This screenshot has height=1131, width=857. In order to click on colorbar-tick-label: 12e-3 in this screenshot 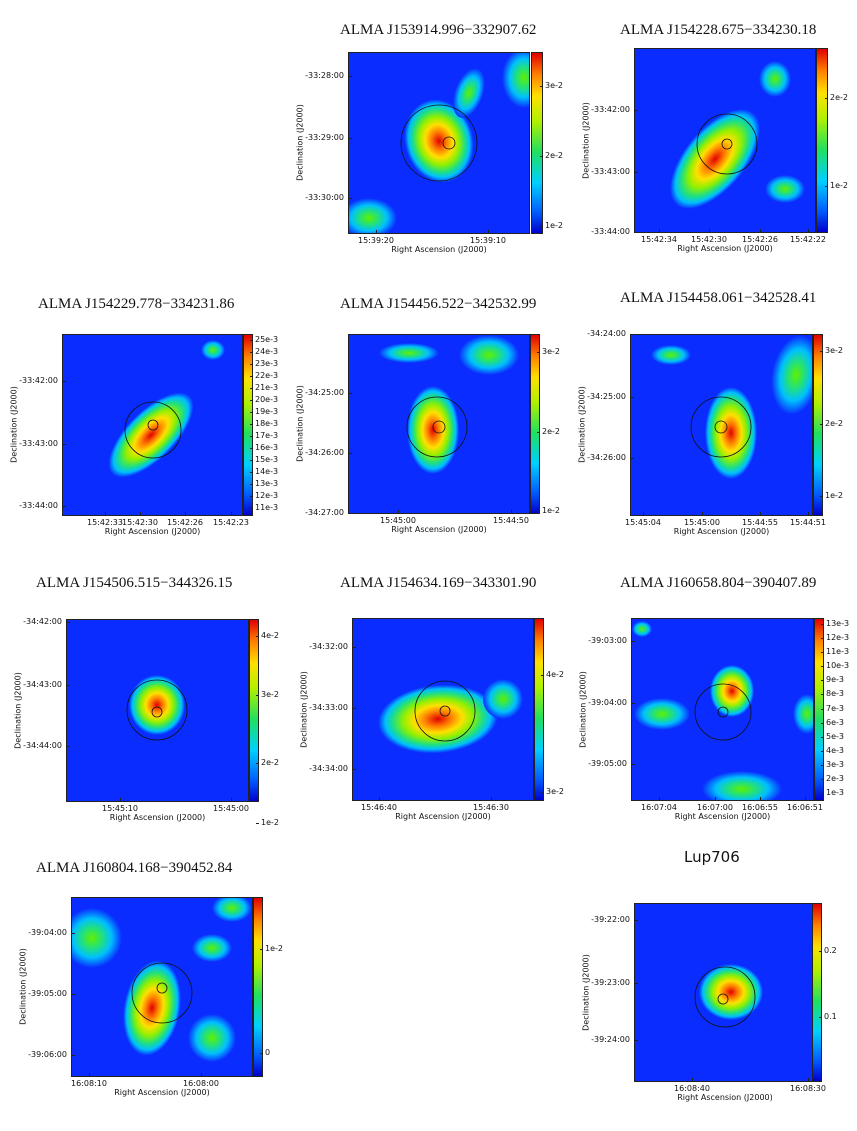, I will do `click(267, 495)`.